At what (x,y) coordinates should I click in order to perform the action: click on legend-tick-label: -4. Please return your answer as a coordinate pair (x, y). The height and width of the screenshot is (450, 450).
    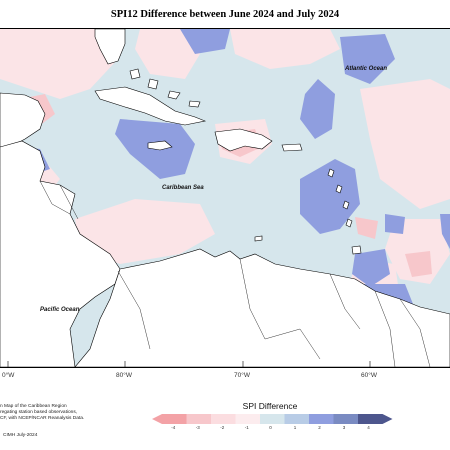
    Looking at the image, I should click on (173, 427).